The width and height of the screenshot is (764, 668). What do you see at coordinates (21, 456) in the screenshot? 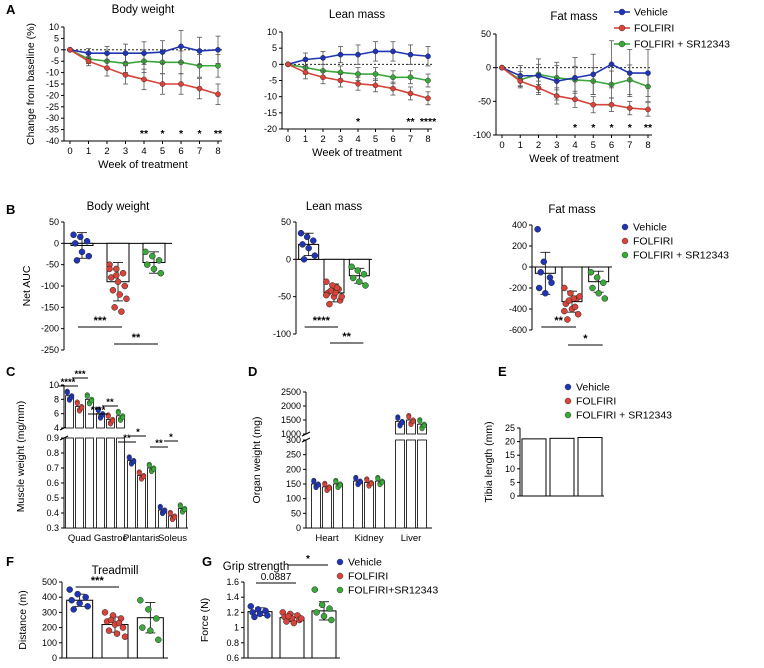
I see `y-axis-label: Muscle weight (mg/mm)` at bounding box center [21, 456].